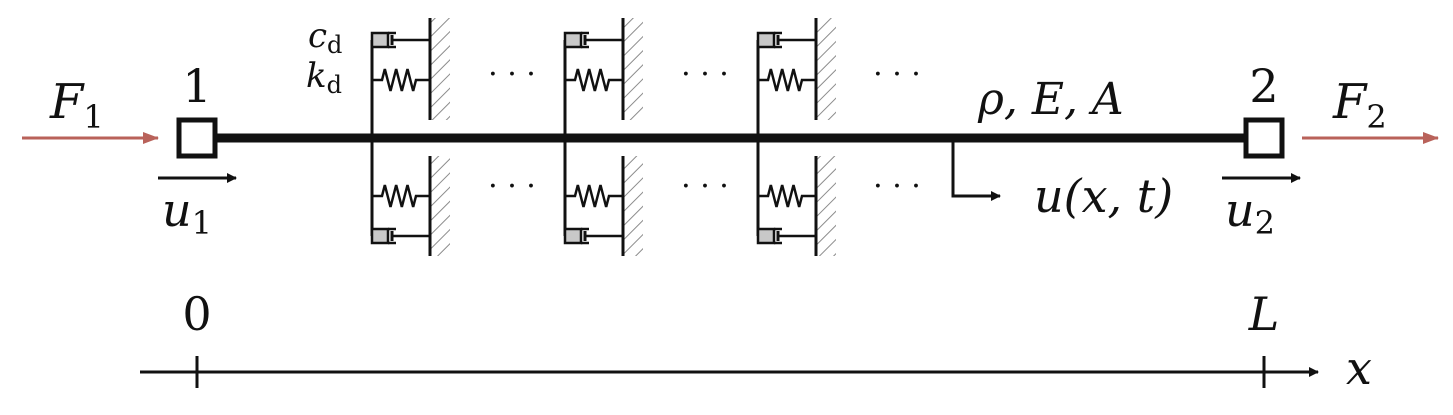 Image resolution: width=1453 pixels, height=415 pixels. Describe the element at coordinates (1376, 117) in the screenshot. I see `force-2-sub: 2` at that location.